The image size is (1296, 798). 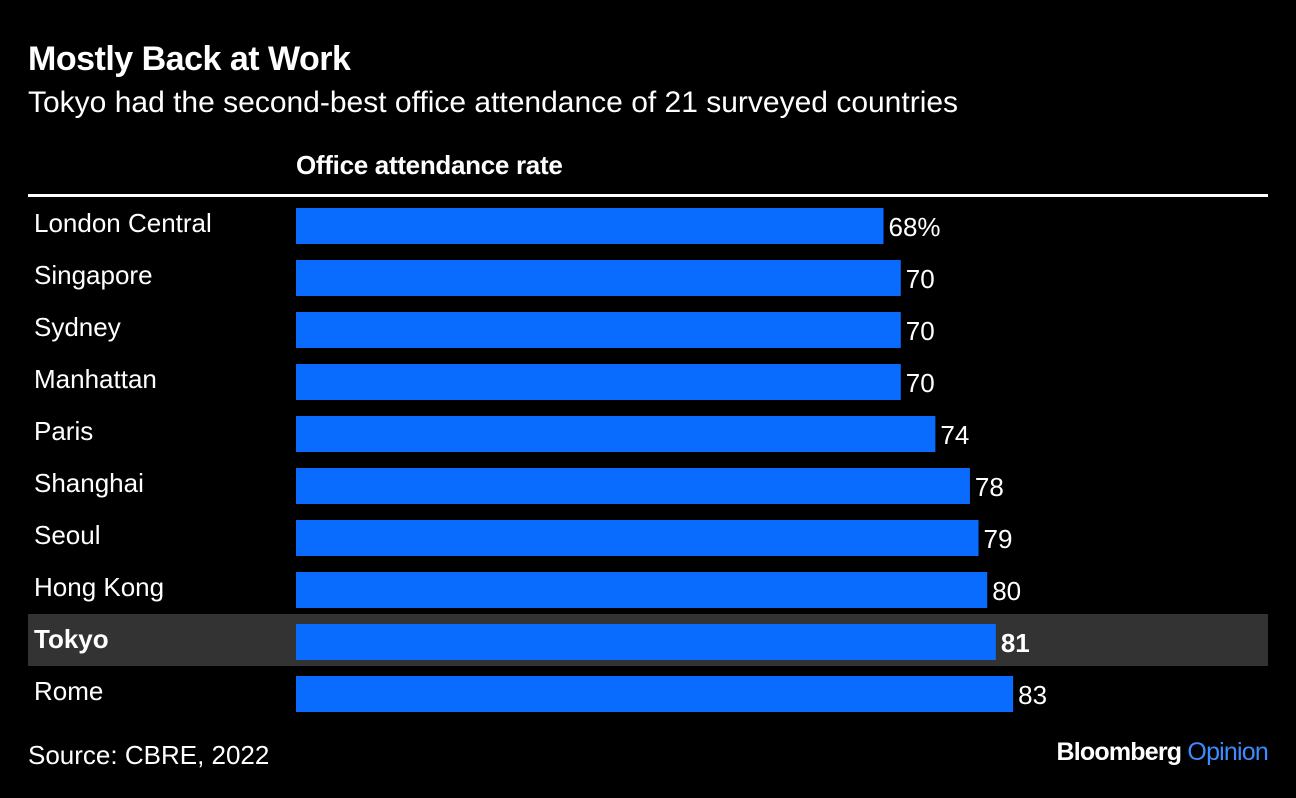 What do you see at coordinates (655, 694) in the screenshot?
I see `bar-rome` at bounding box center [655, 694].